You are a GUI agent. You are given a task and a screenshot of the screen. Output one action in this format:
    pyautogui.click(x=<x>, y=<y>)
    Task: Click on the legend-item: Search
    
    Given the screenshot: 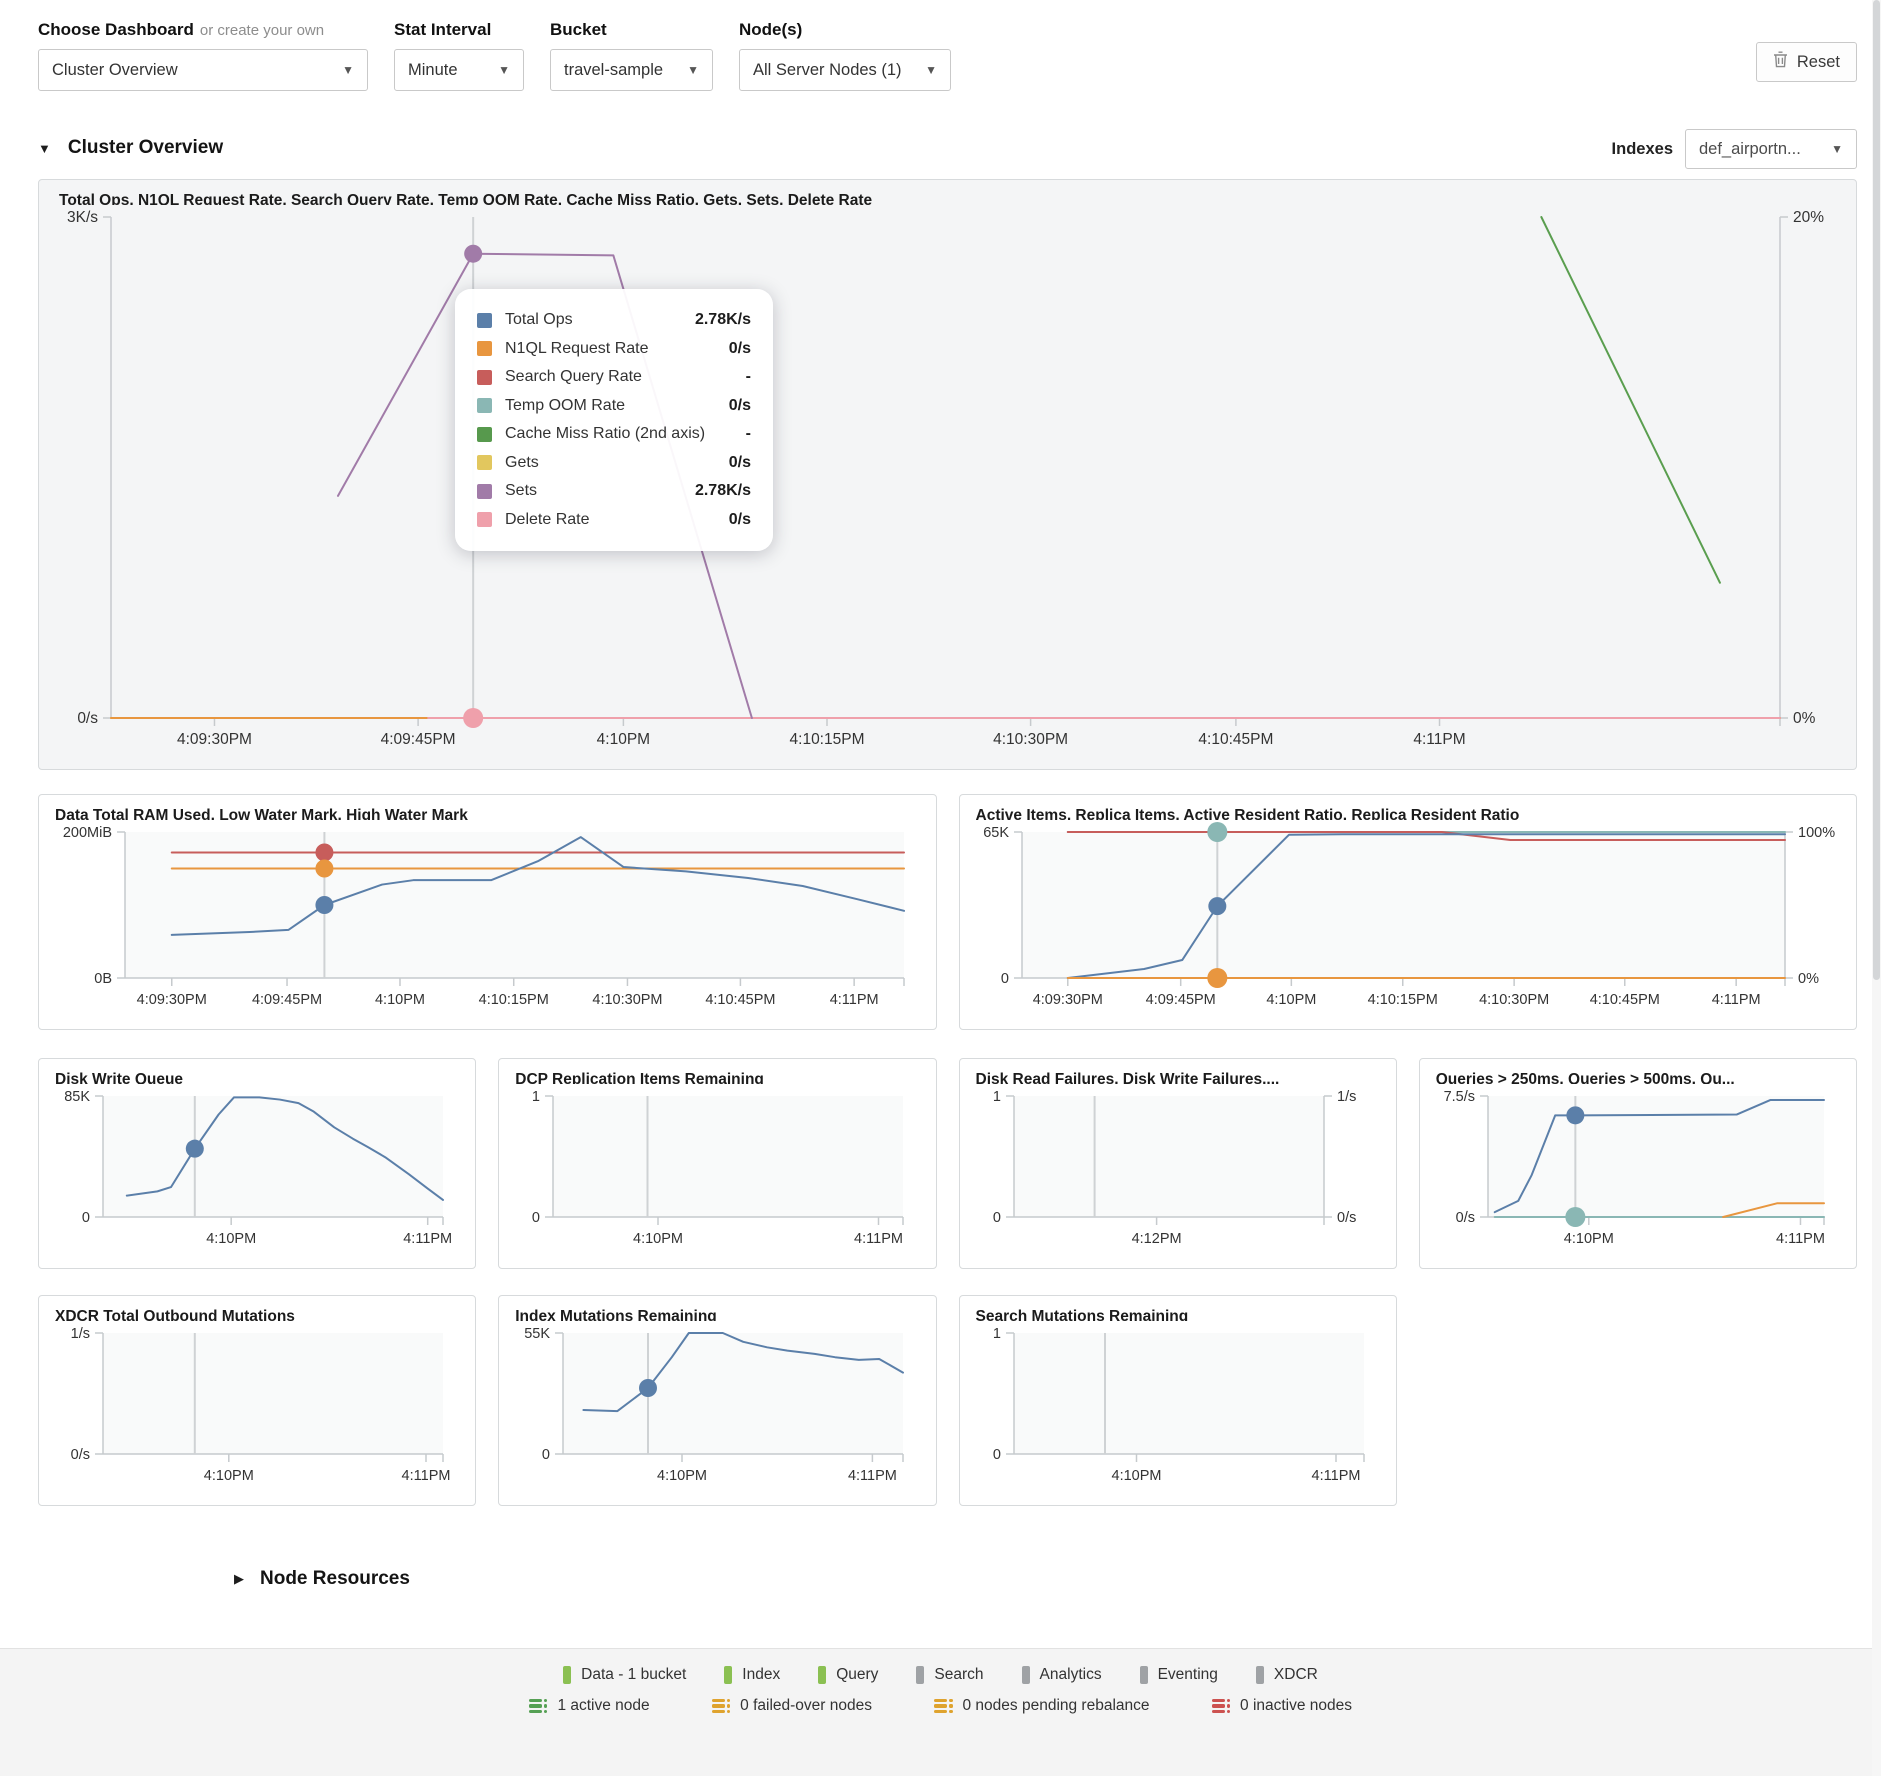 What is the action you would take?
    pyautogui.click(x=950, y=1675)
    